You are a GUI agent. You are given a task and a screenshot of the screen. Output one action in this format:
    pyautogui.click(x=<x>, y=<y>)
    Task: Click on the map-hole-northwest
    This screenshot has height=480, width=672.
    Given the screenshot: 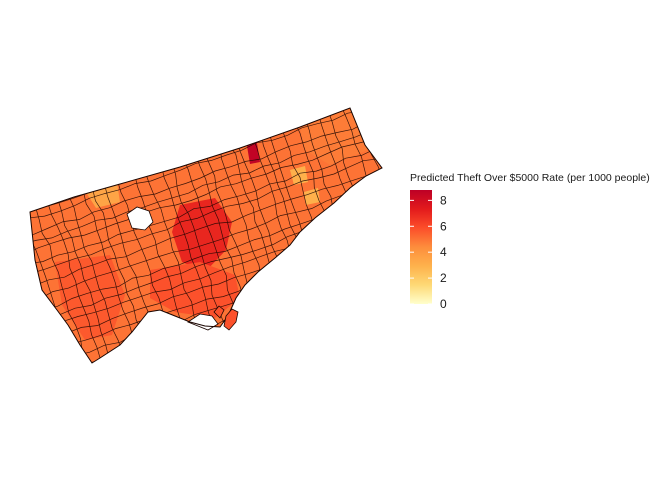 What is the action you would take?
    pyautogui.click(x=140, y=218)
    